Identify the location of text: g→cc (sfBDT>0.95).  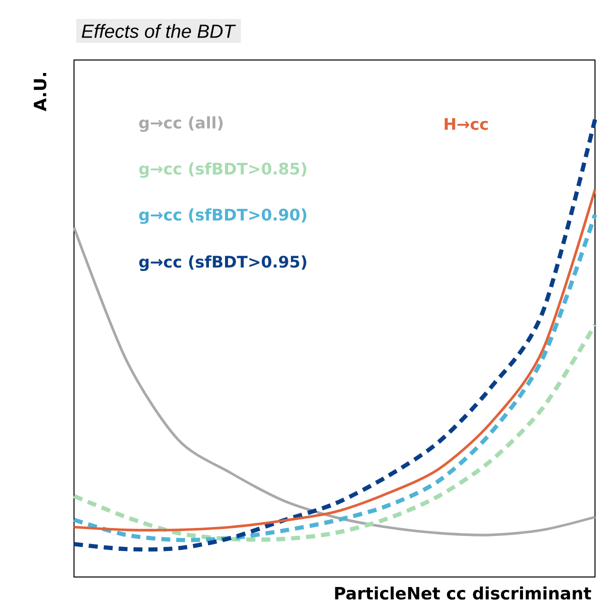
(222, 263).